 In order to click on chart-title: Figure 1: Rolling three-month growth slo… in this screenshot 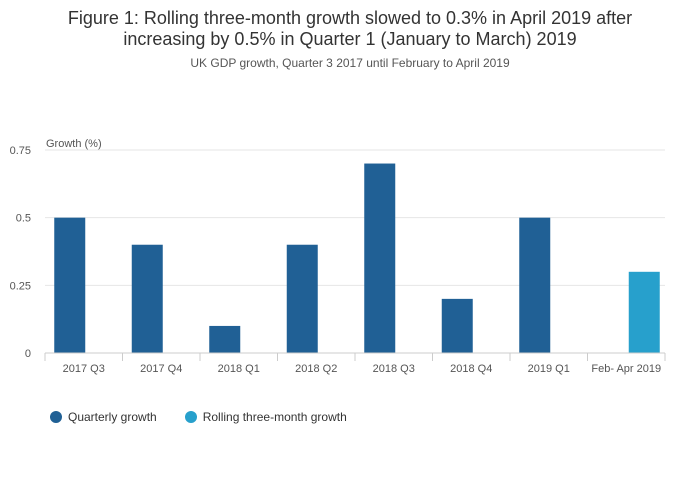, I will do `click(350, 28)`.